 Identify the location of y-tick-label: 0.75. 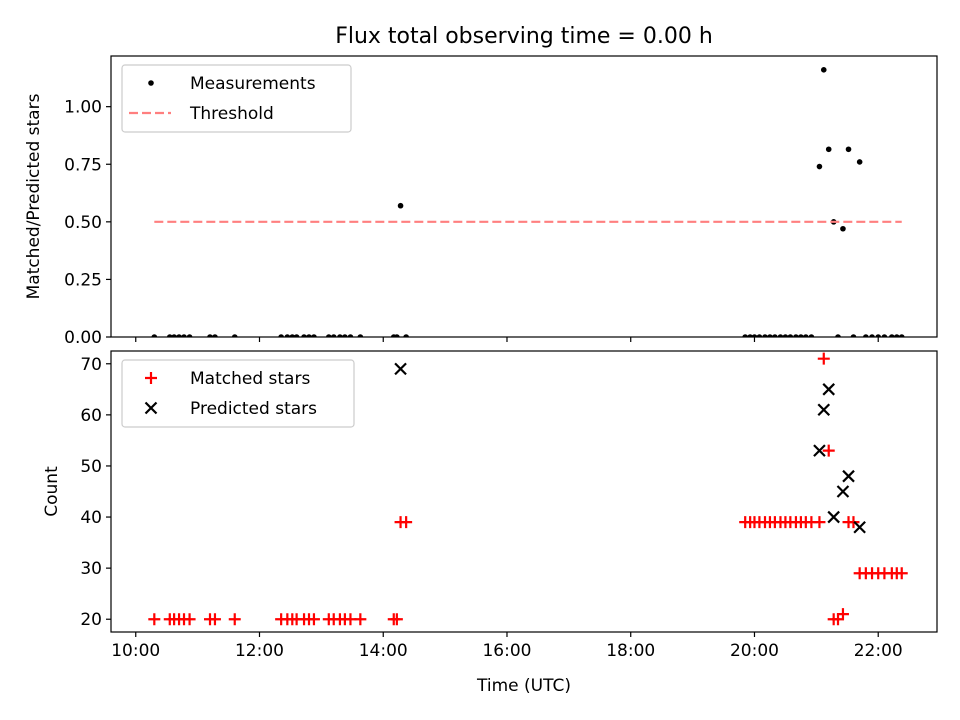
(83, 165).